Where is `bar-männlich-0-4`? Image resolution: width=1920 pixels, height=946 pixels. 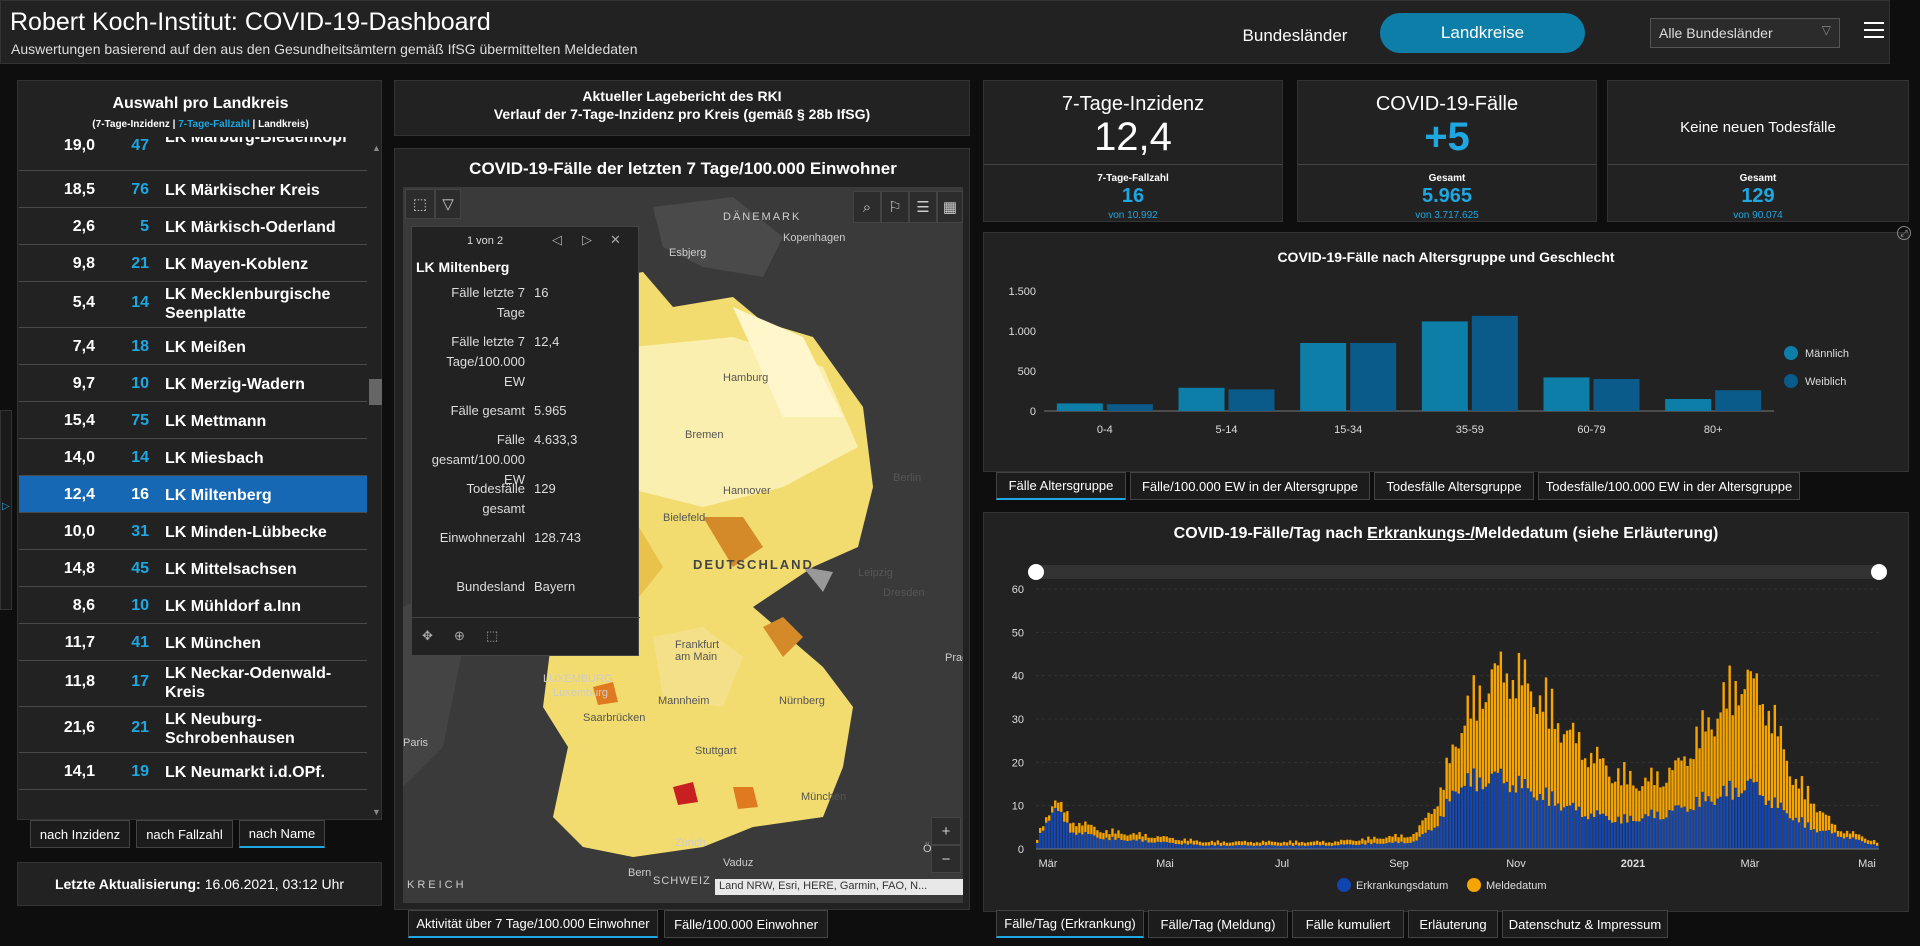
bar-männlich-0-4 is located at coordinates (1079, 407).